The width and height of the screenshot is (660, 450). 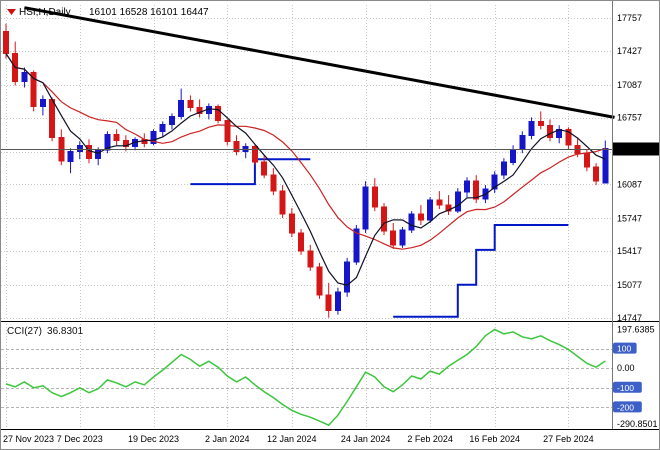 I want to click on time-axis-label: 27 Nov 2023, so click(x=28, y=439).